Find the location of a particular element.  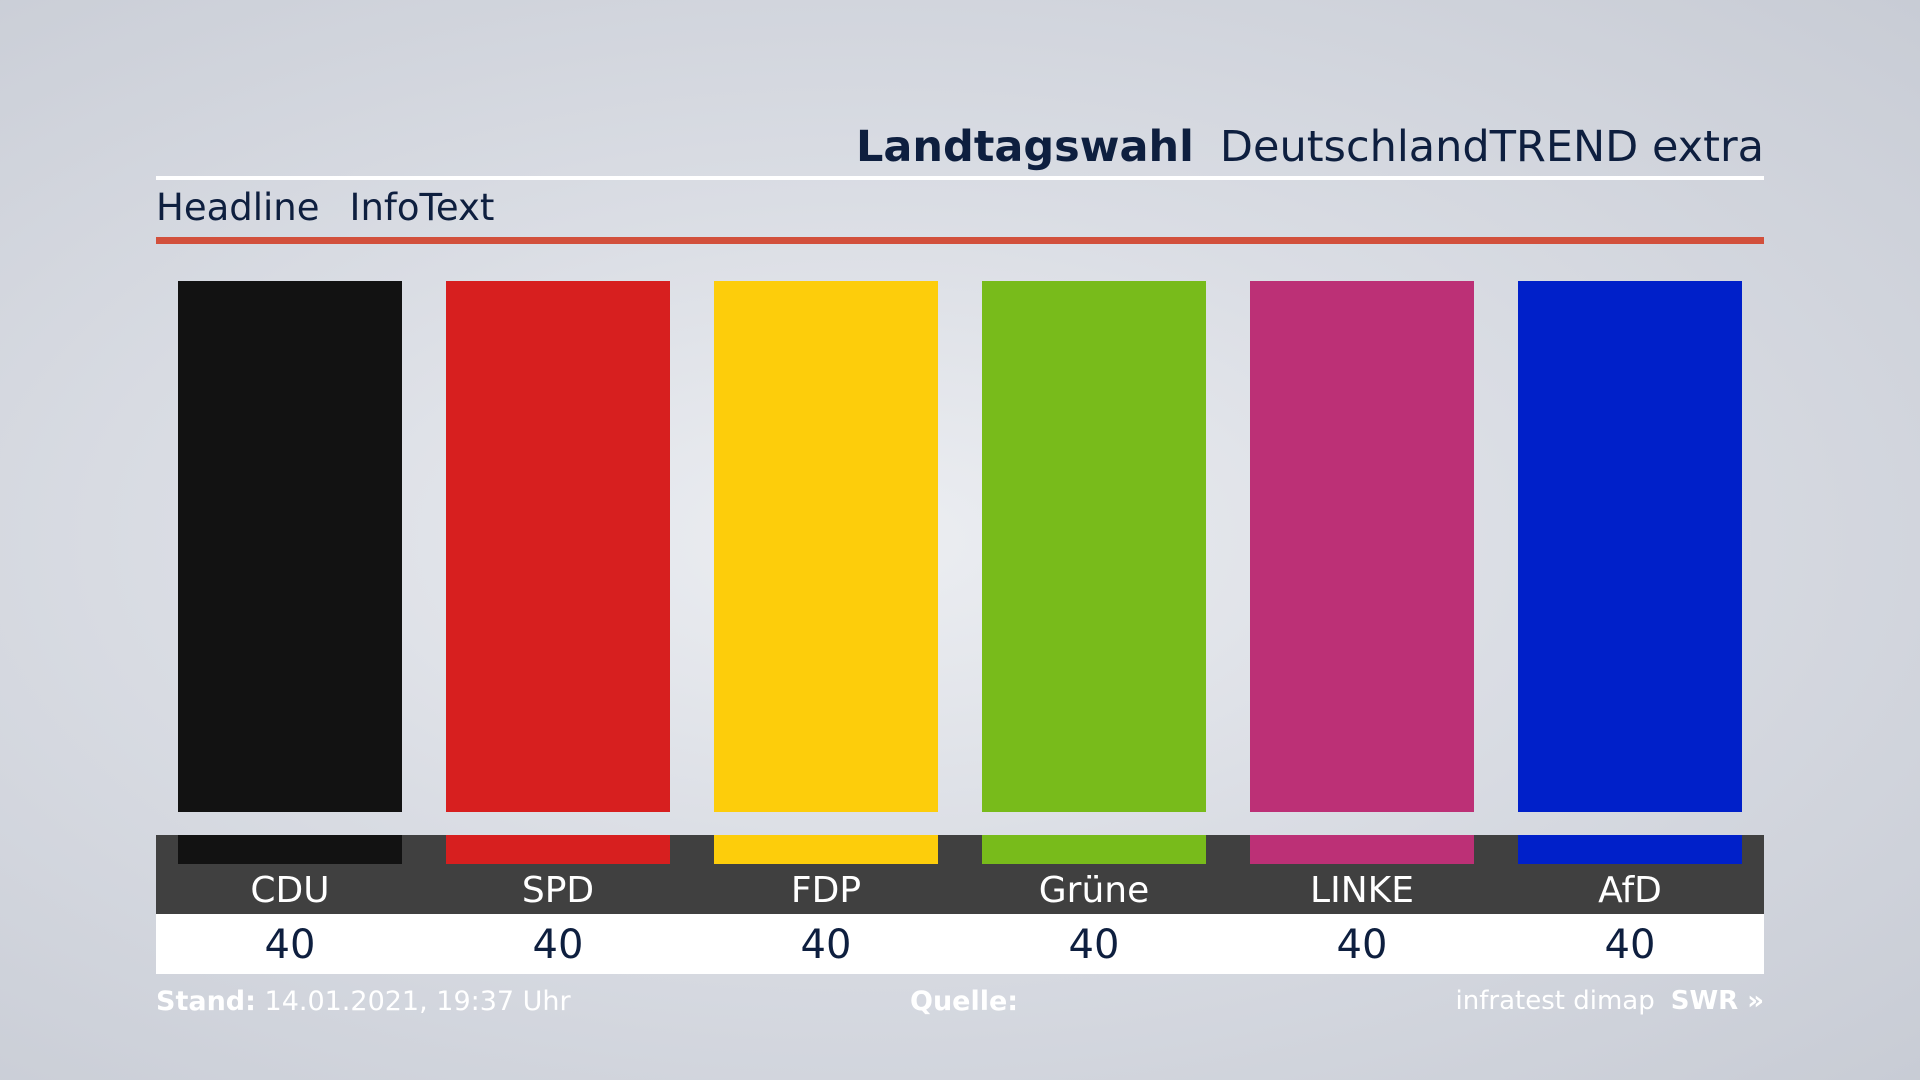

footer-quelle: Quelle: is located at coordinates (964, 1001).